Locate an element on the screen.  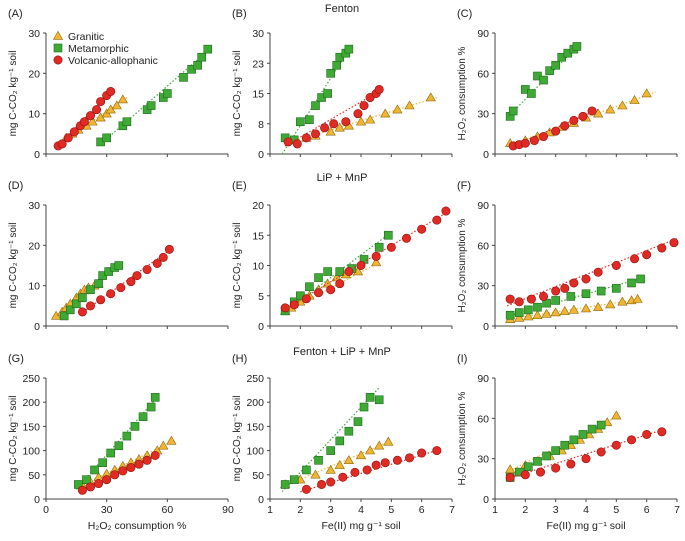
panel-label: (E) is located at coordinates (239, 186).